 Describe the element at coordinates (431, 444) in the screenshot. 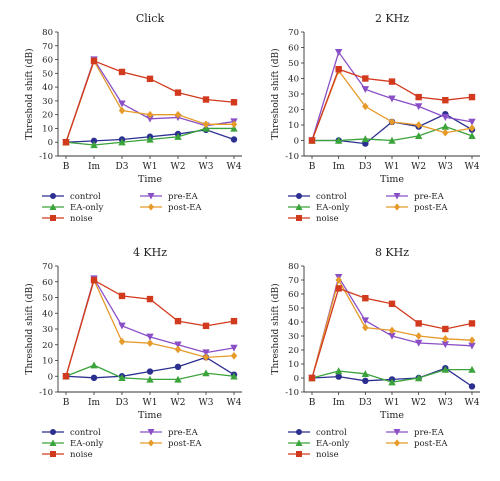

I see `legend-label-post-EA: post-EA` at that location.